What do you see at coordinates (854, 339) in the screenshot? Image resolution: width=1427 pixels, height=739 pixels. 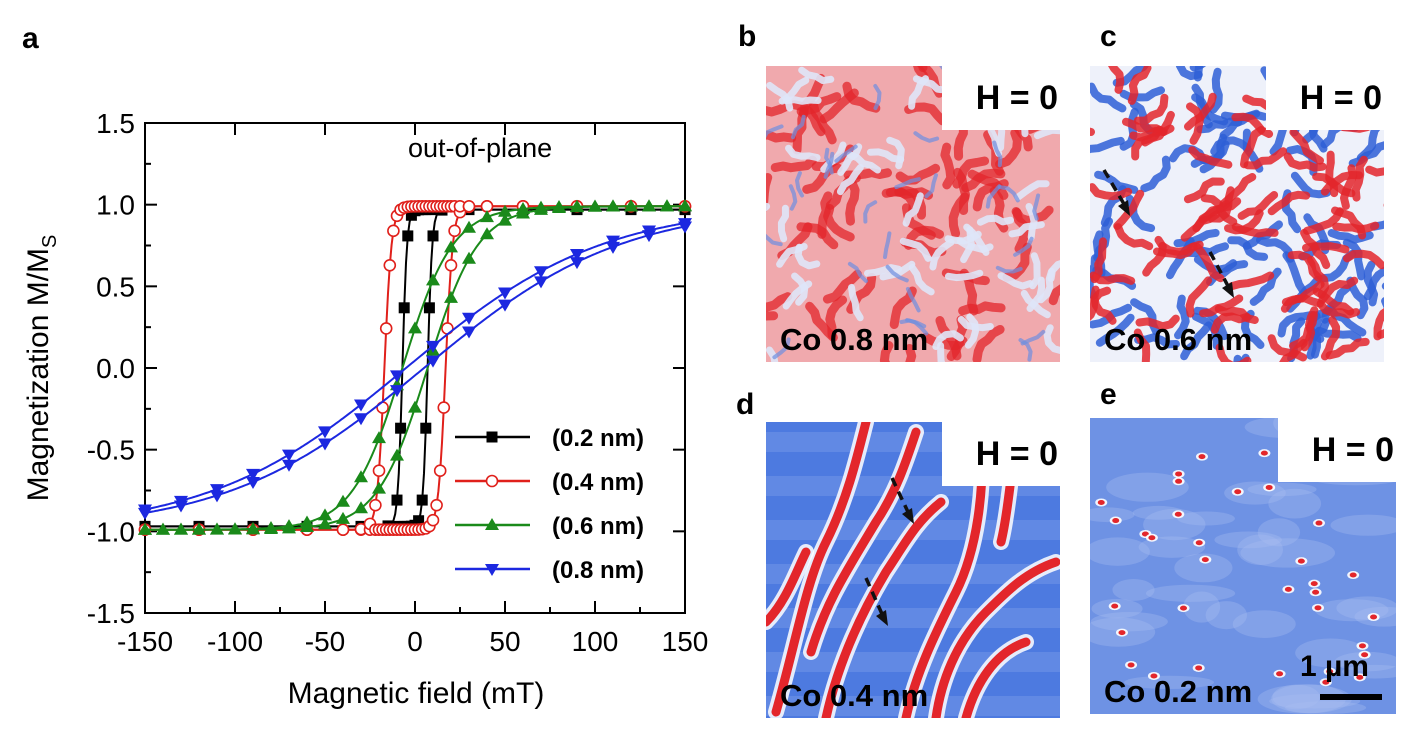 I see `thickness-label-b: Co 0.8 nm` at bounding box center [854, 339].